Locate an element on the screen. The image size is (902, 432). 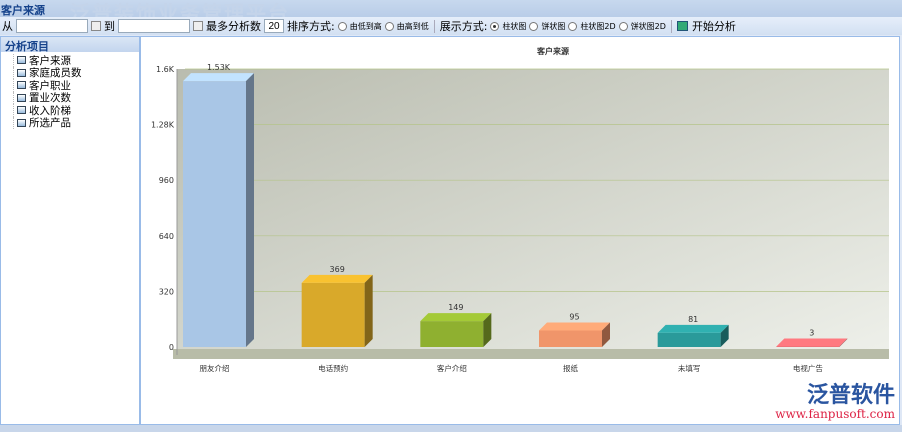
data-label: 1.53K is located at coordinates (219, 67).